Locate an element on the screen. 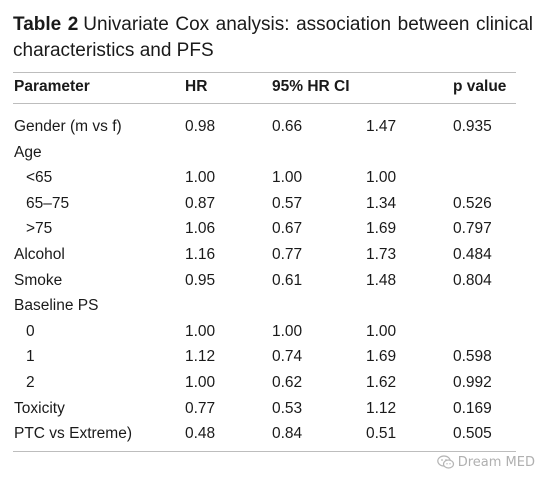 This screenshot has height=480, width=553. header-ci: 95% HR CI is located at coordinates (311, 86).